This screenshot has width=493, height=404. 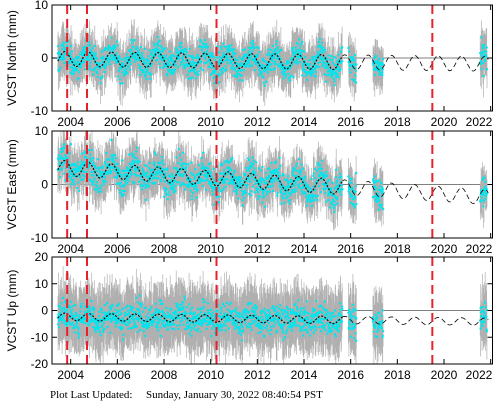 What do you see at coordinates (164, 122) in the screenshot?
I see `x-tick-label: 2008` at bounding box center [164, 122].